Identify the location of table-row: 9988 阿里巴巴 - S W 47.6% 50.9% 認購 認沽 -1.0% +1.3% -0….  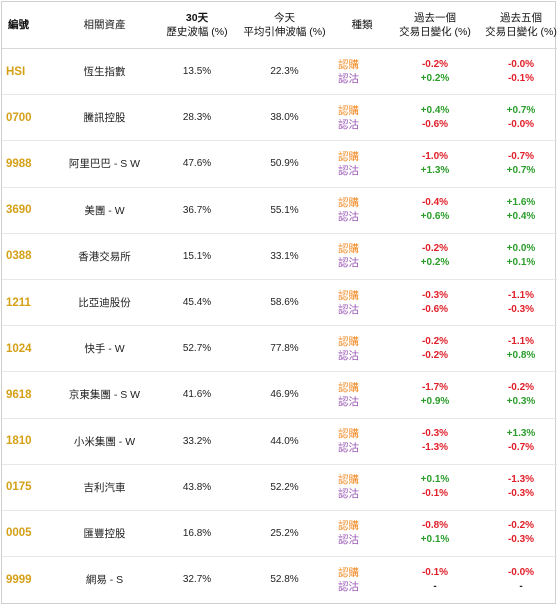
(279, 164).